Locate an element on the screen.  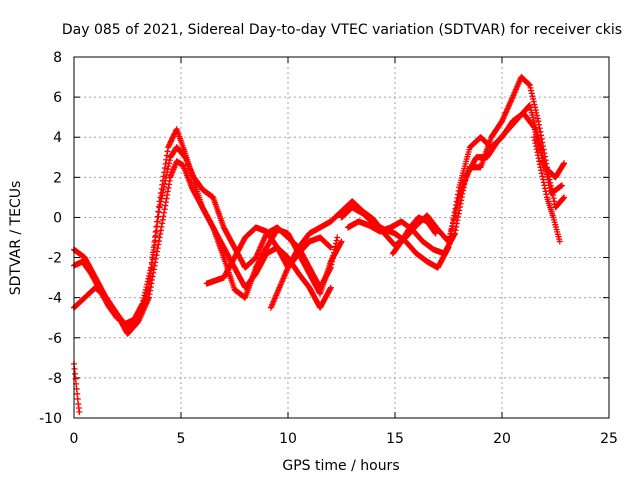
y-tick-label: -6 is located at coordinates (55, 339).